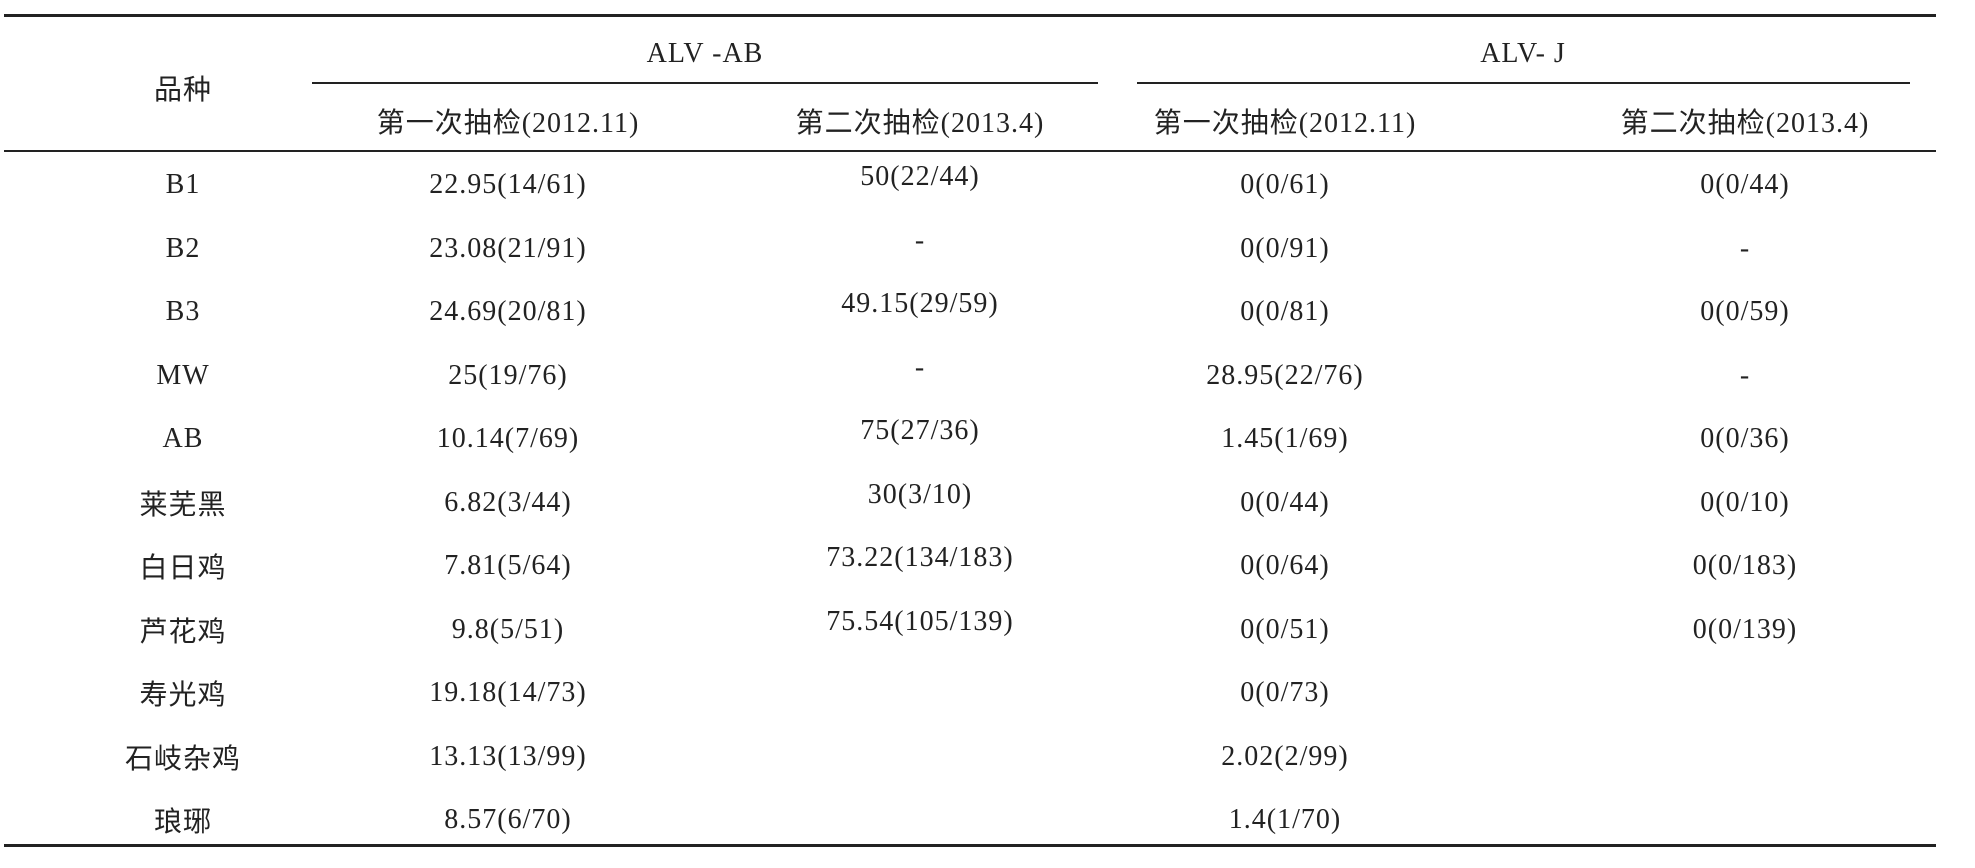 This screenshot has height=868, width=1975. What do you see at coordinates (183, 184) in the screenshot?
I see `row-label: B1` at bounding box center [183, 184].